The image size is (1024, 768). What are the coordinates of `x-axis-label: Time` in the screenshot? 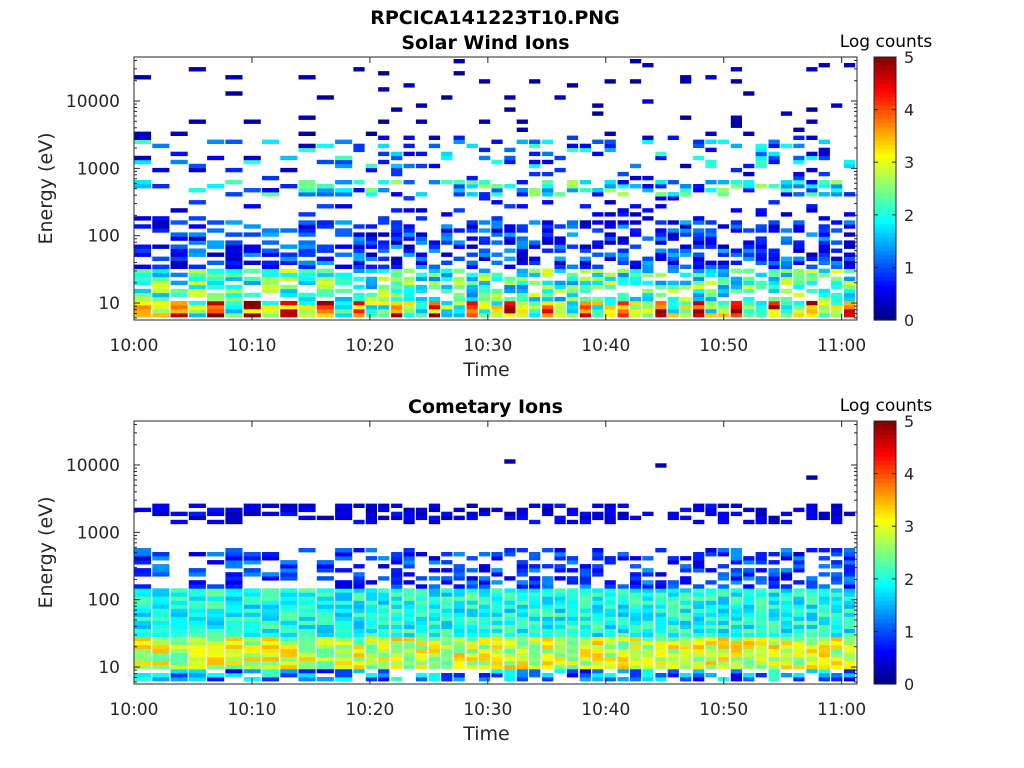 It's located at (486, 734).